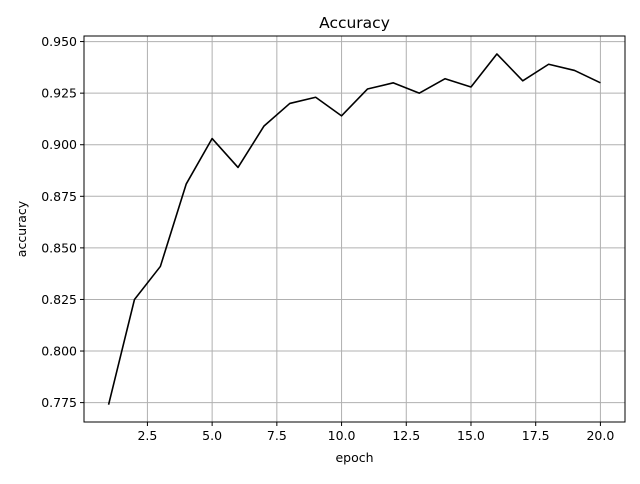 The height and width of the screenshot is (484, 640). I want to click on x-tick-label: 15.0, so click(471, 435).